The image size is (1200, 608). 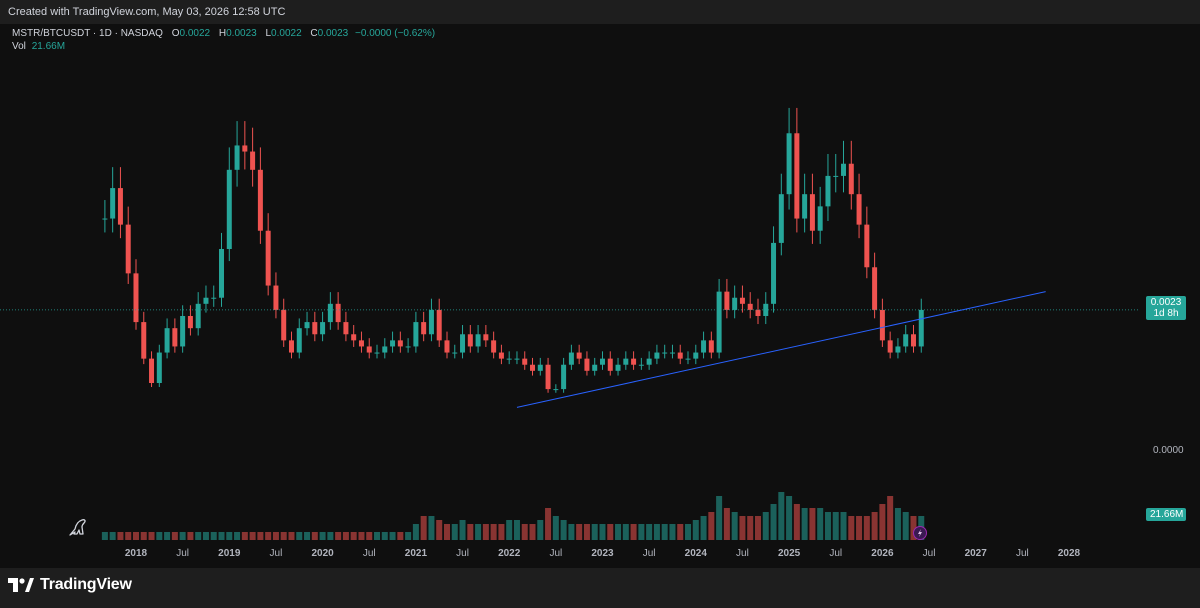 What do you see at coordinates (395, 33) in the screenshot?
I see `change-value: −0.0000 (−0.62%)` at bounding box center [395, 33].